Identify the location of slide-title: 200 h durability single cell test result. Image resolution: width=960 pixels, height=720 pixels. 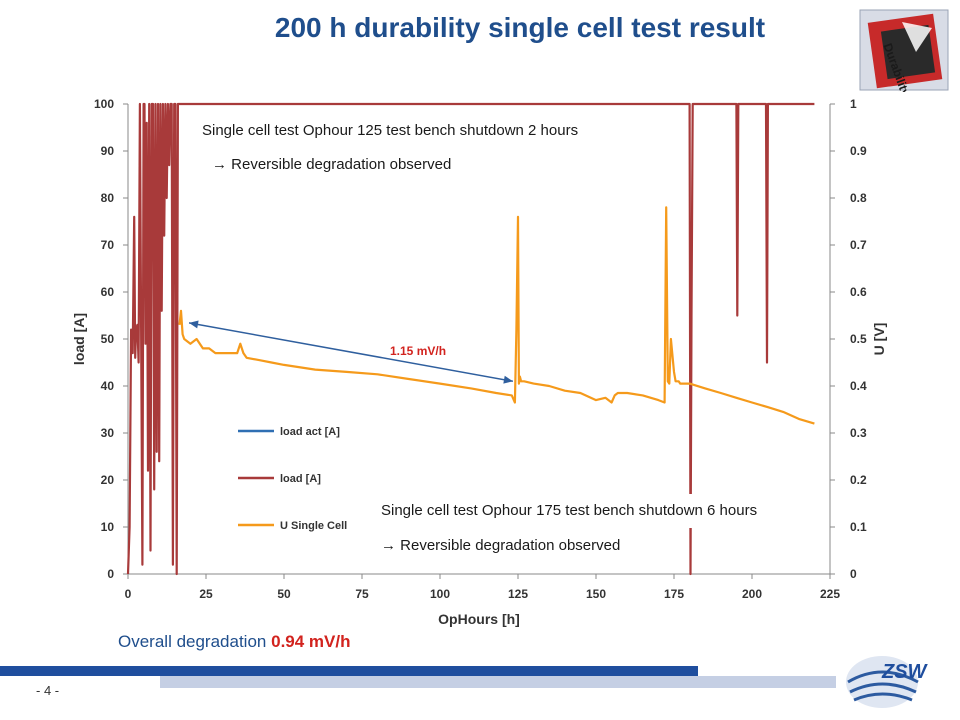
(520, 27).